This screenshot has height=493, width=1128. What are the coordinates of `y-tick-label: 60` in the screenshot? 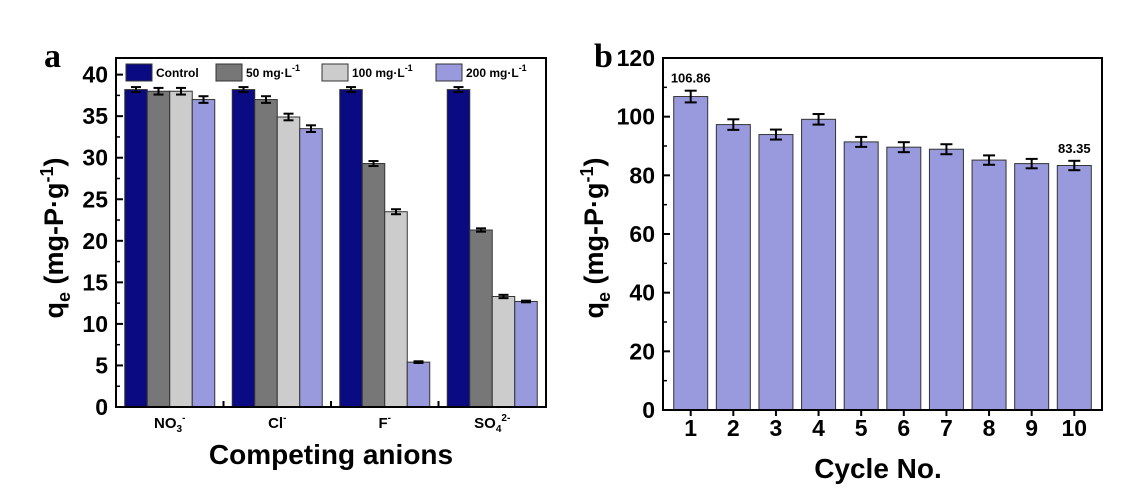 It's located at (642, 234).